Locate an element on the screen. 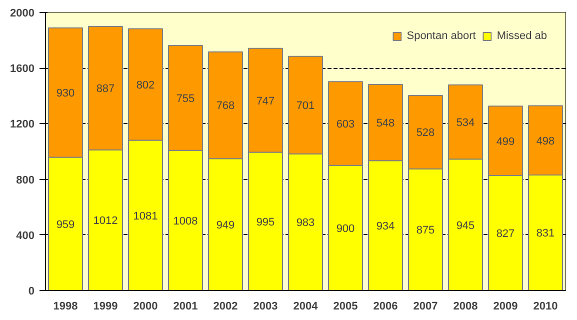  data-label: 995 is located at coordinates (265, 222).